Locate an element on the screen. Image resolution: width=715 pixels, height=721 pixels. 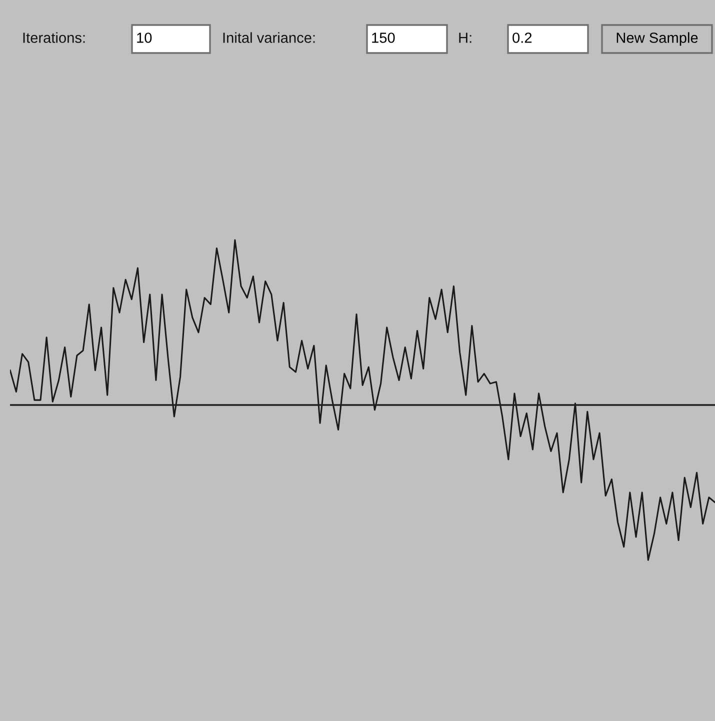
text: New Sample is located at coordinates (657, 39).